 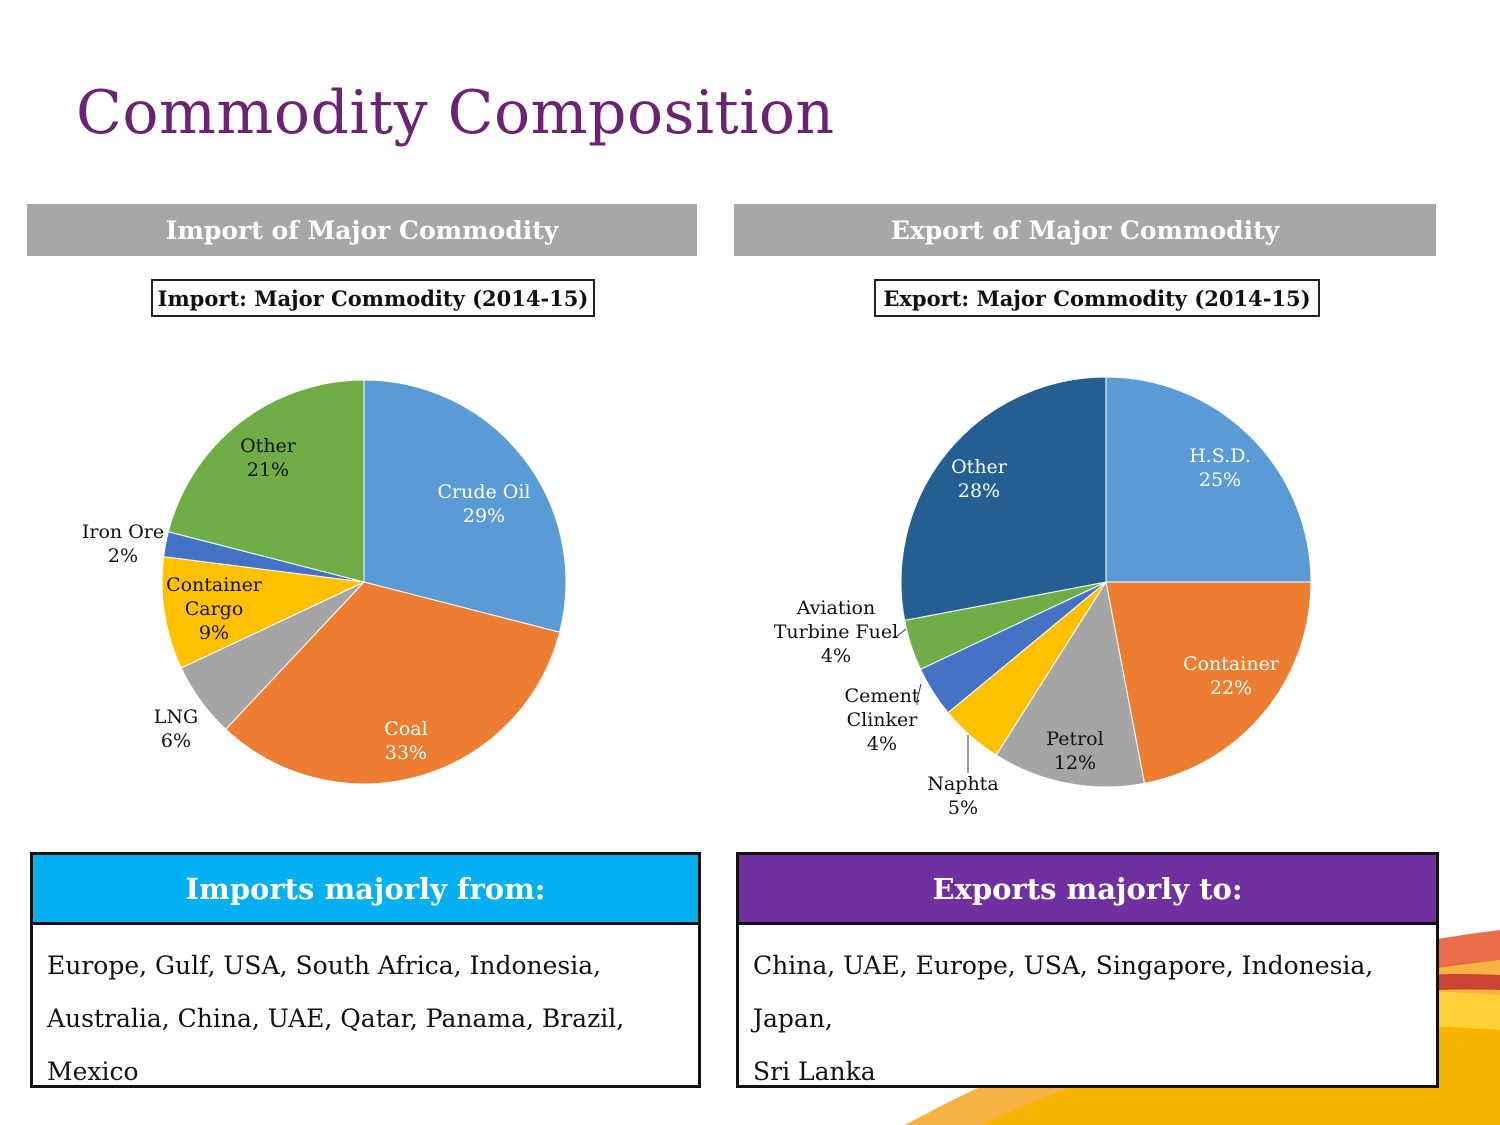 I want to click on slice-label-lng: LNG 6%, so click(x=176, y=729).